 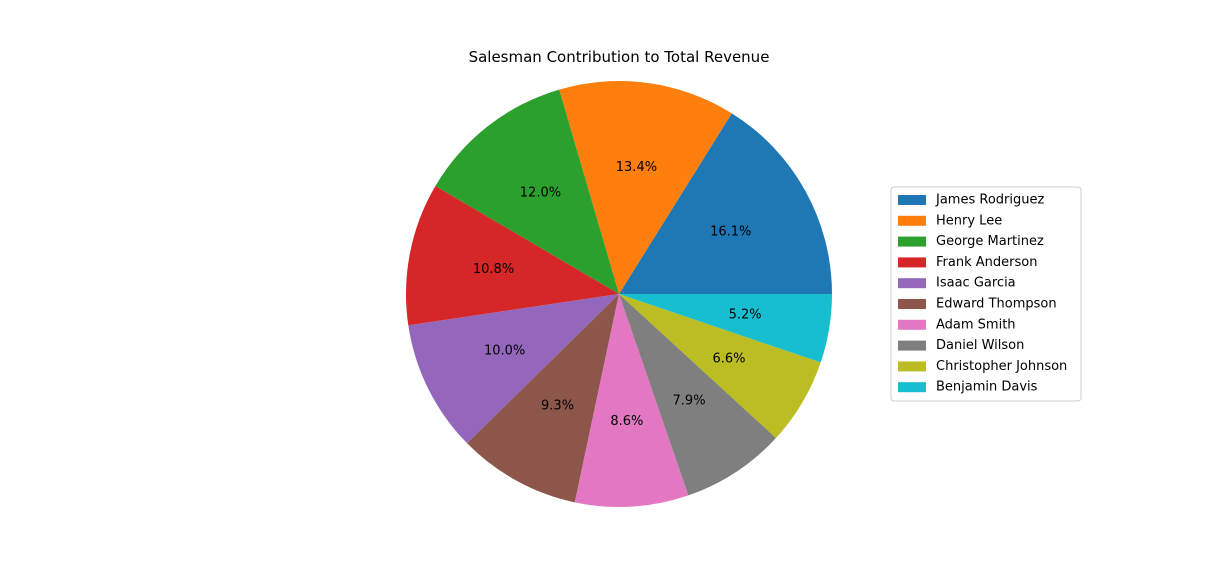 I want to click on pie-slice-christopher-johnson, so click(x=720, y=366).